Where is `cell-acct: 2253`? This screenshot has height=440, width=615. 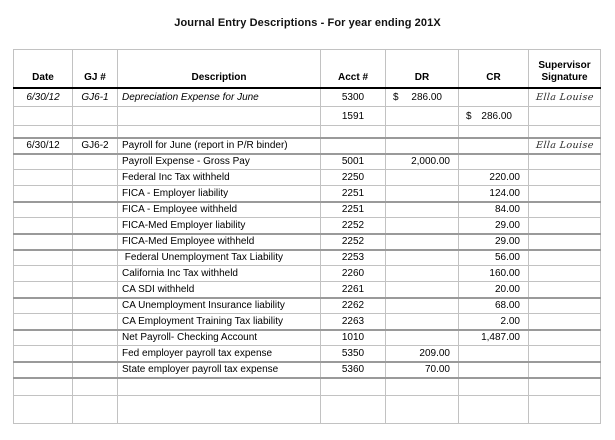 cell-acct: 2253 is located at coordinates (353, 257).